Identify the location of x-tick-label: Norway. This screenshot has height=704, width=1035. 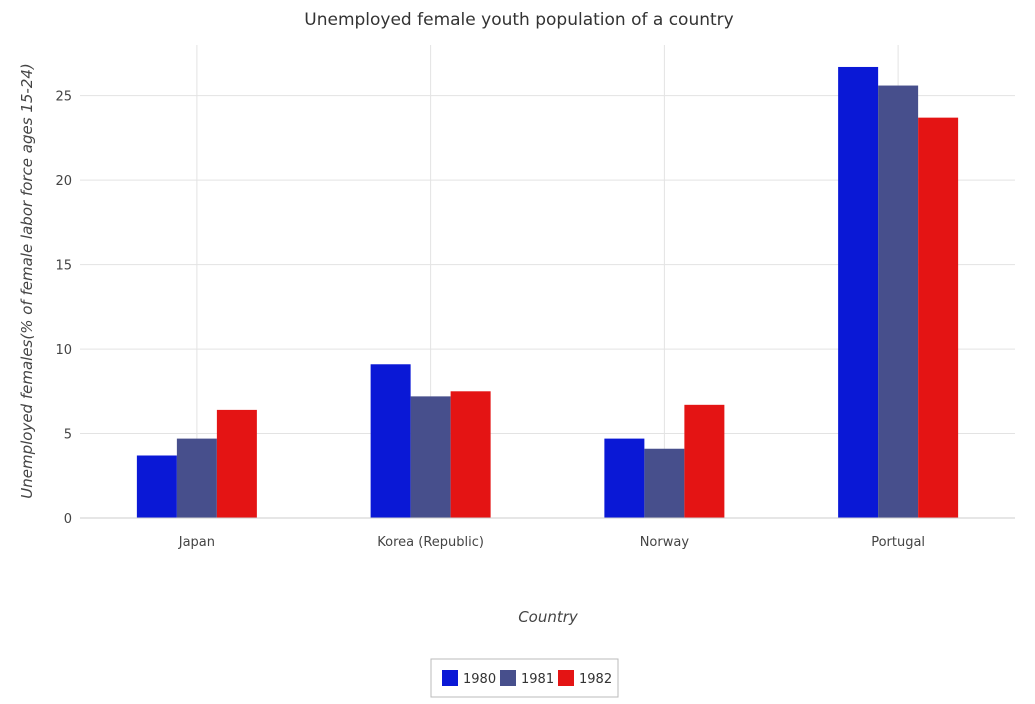
(665, 542).